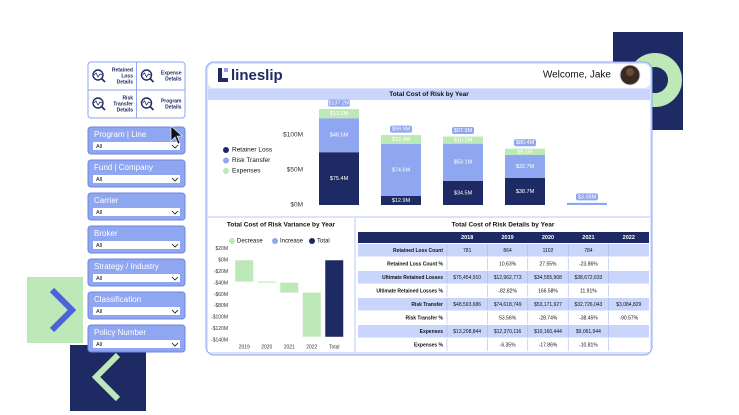 Image resolution: width=739 pixels, height=415 pixels. What do you see at coordinates (548, 346) in the screenshot?
I see `table-cell: -17.86%` at bounding box center [548, 346].